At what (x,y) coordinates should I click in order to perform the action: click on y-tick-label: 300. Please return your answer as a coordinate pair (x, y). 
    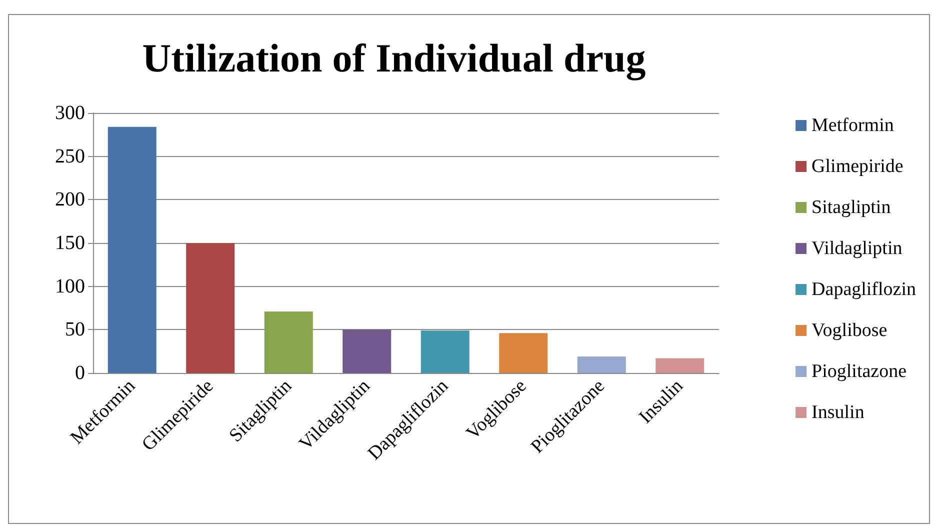
    Looking at the image, I should click on (70, 113).